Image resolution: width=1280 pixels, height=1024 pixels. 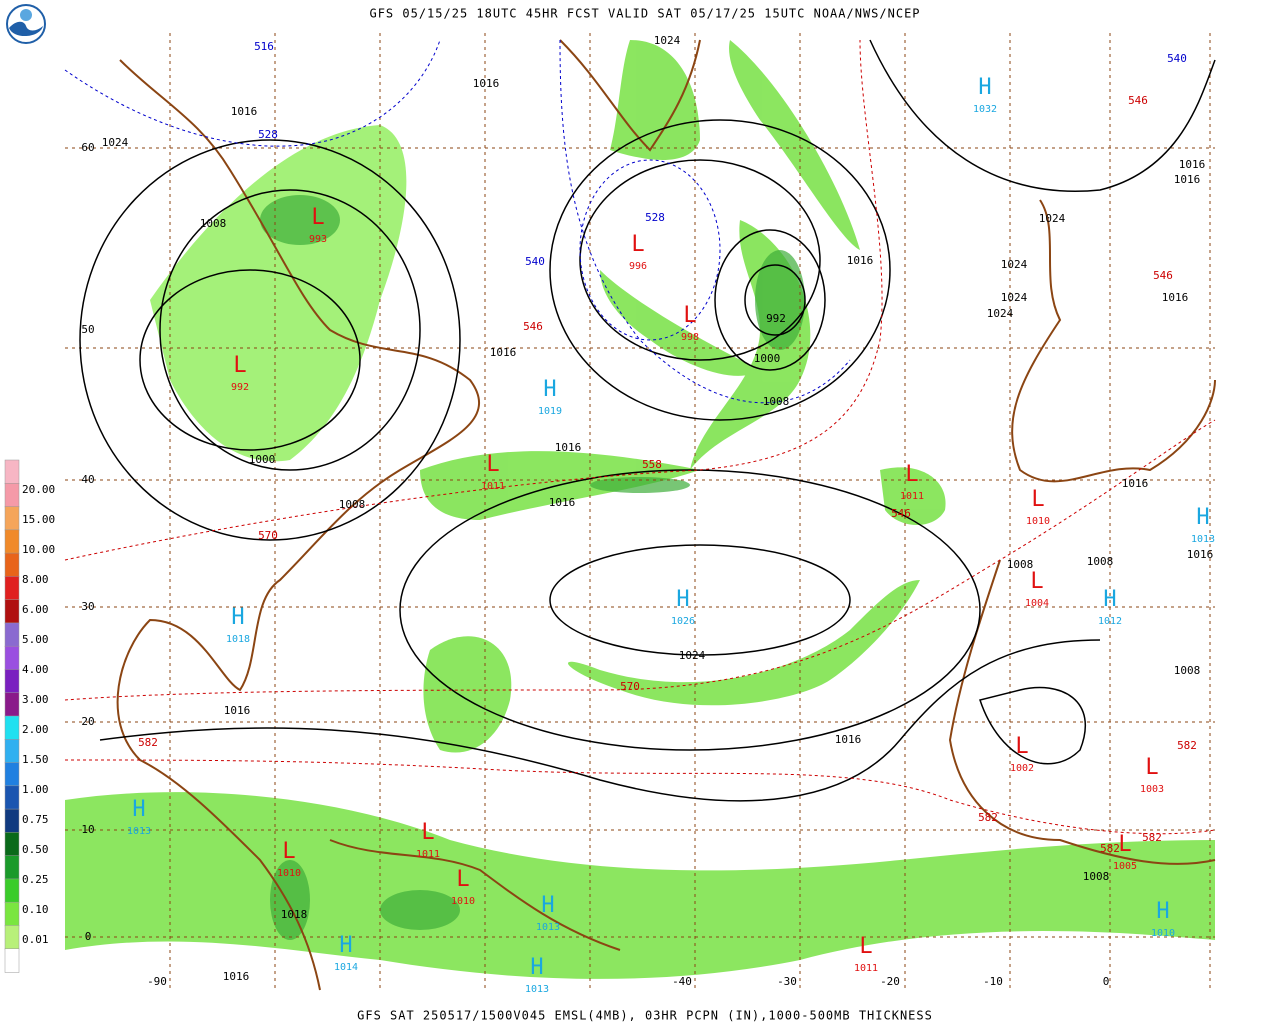 What do you see at coordinates (35, 909) in the screenshot?
I see `legend-label: 0.10` at bounding box center [35, 909].